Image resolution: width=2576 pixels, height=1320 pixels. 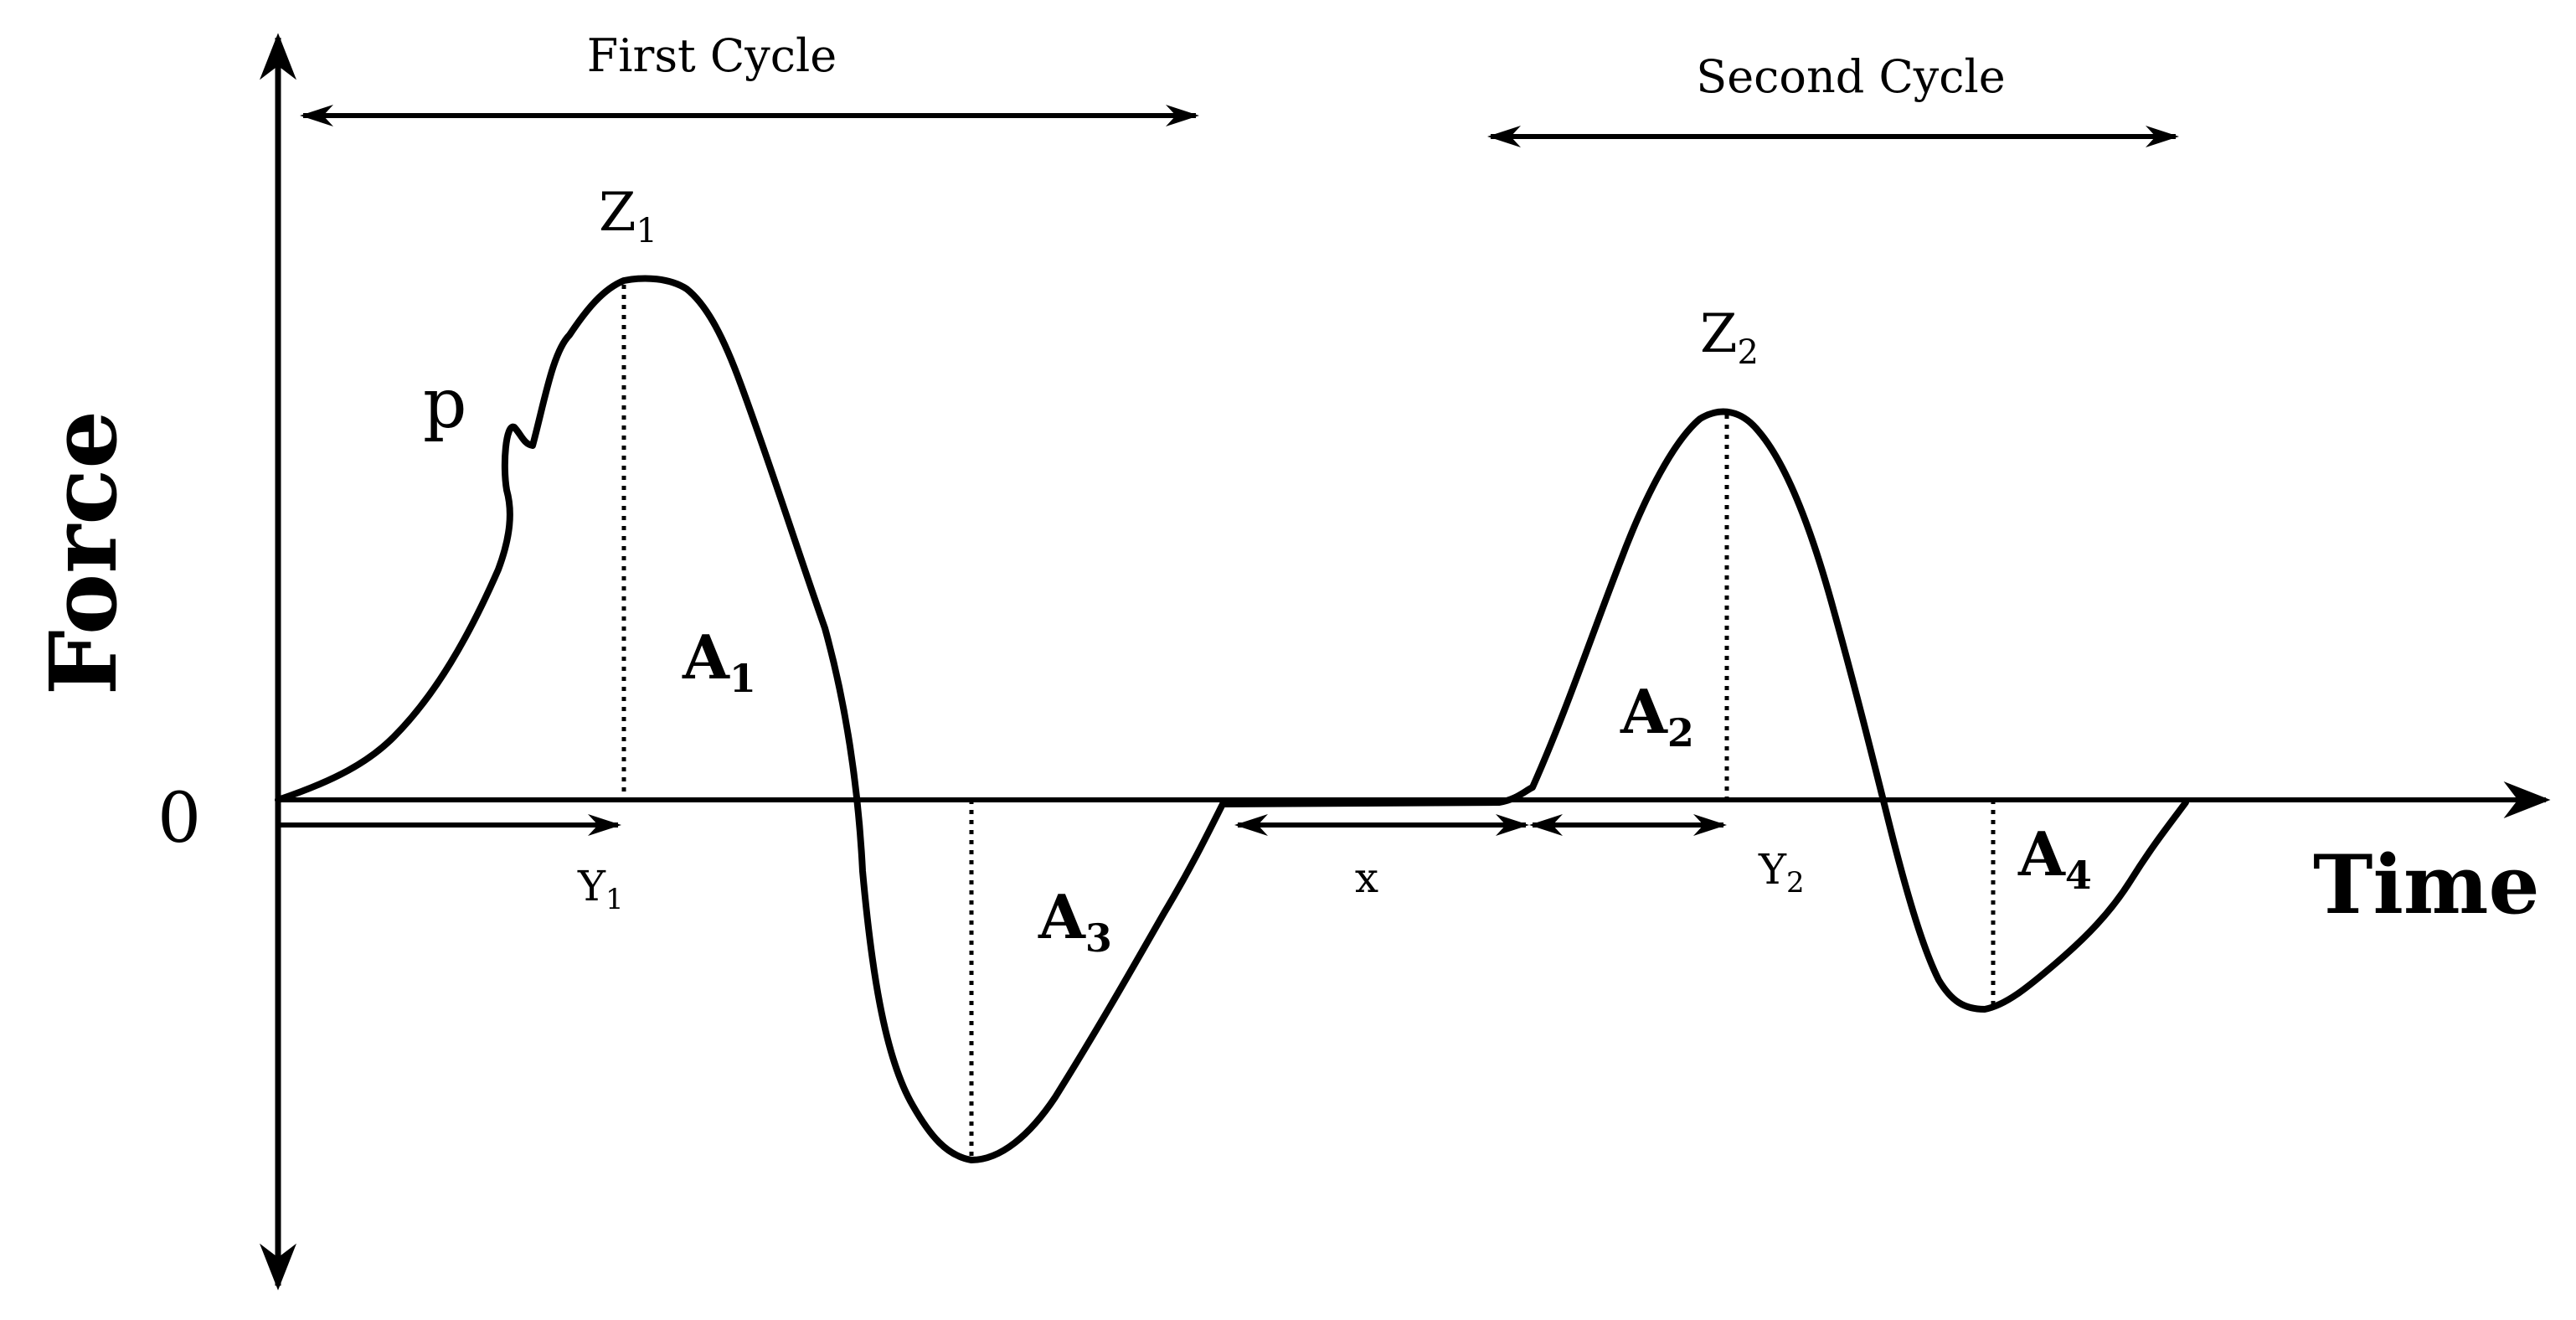 What do you see at coordinates (179, 819) in the screenshot?
I see `zero-label: 0` at bounding box center [179, 819].